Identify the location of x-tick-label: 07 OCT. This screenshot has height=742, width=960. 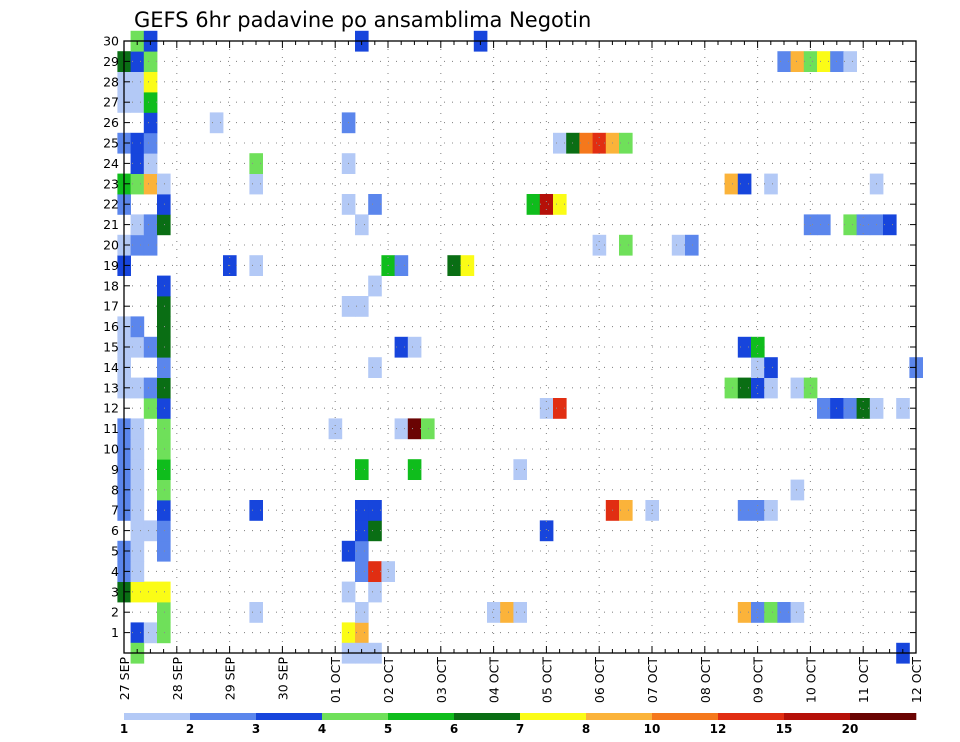
(652, 680).